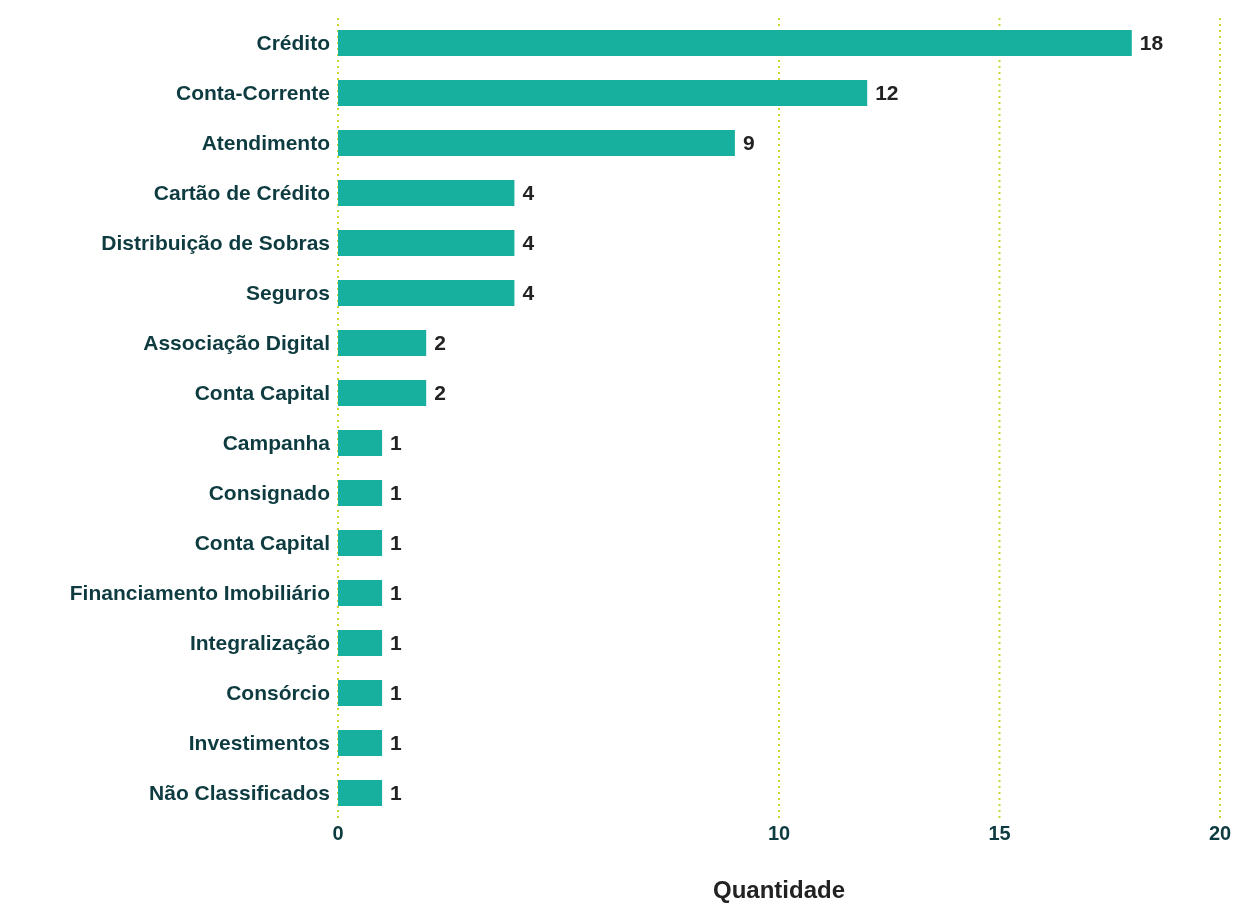 This screenshot has height=916, width=1244. What do you see at coordinates (252, 93) in the screenshot?
I see `y-tick-label: Conta-Corrente` at bounding box center [252, 93].